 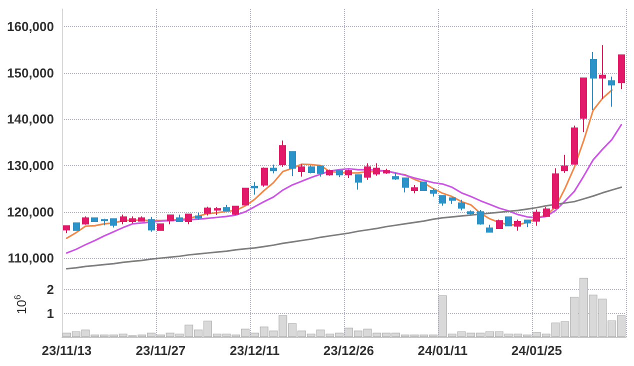 What do you see at coordinates (30, 119) in the screenshot?
I see `y-tick-label: 140,000` at bounding box center [30, 119].